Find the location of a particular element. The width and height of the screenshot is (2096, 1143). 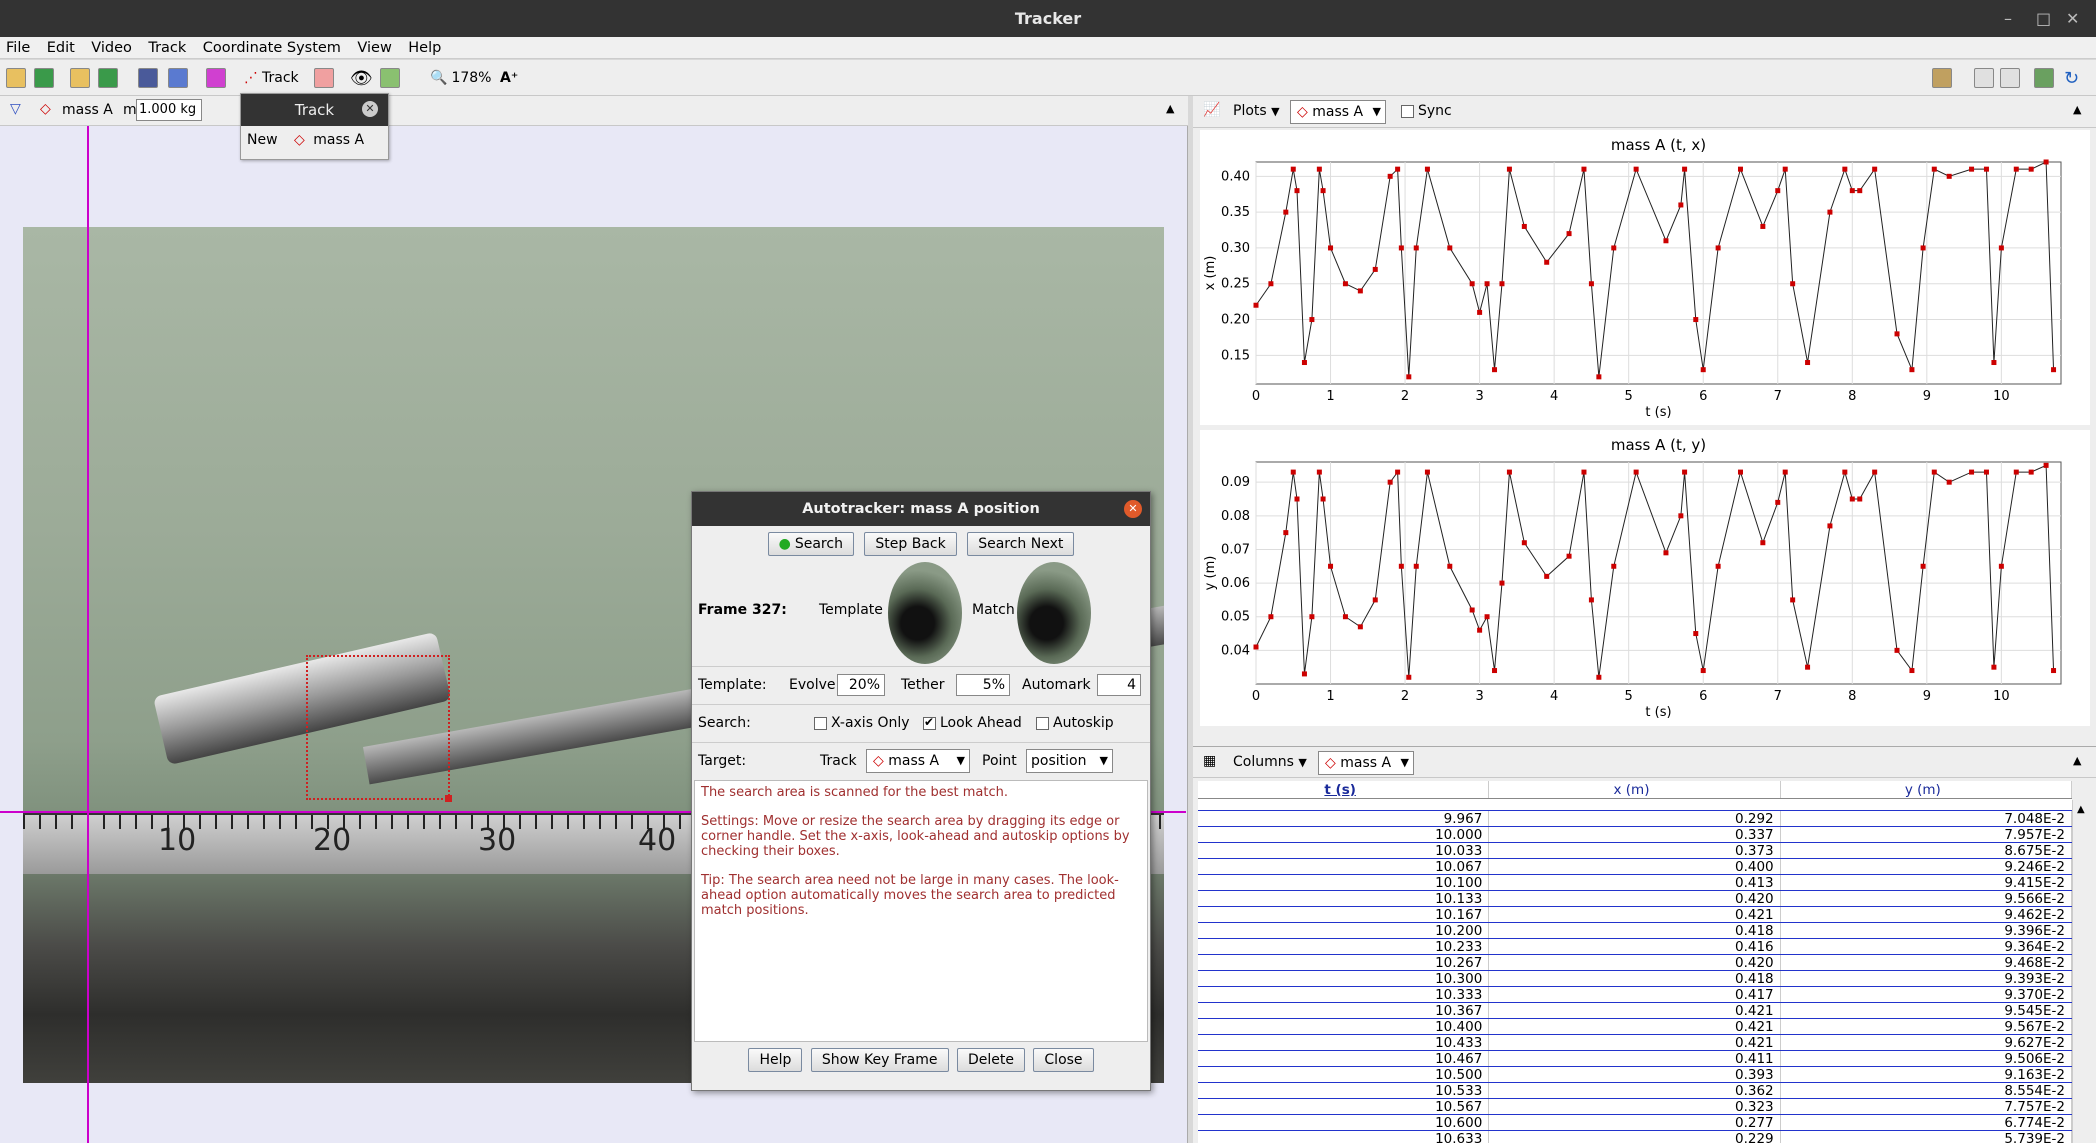

table-row: 10.367 0.421 9.545E-2 is located at coordinates (1635, 1011).